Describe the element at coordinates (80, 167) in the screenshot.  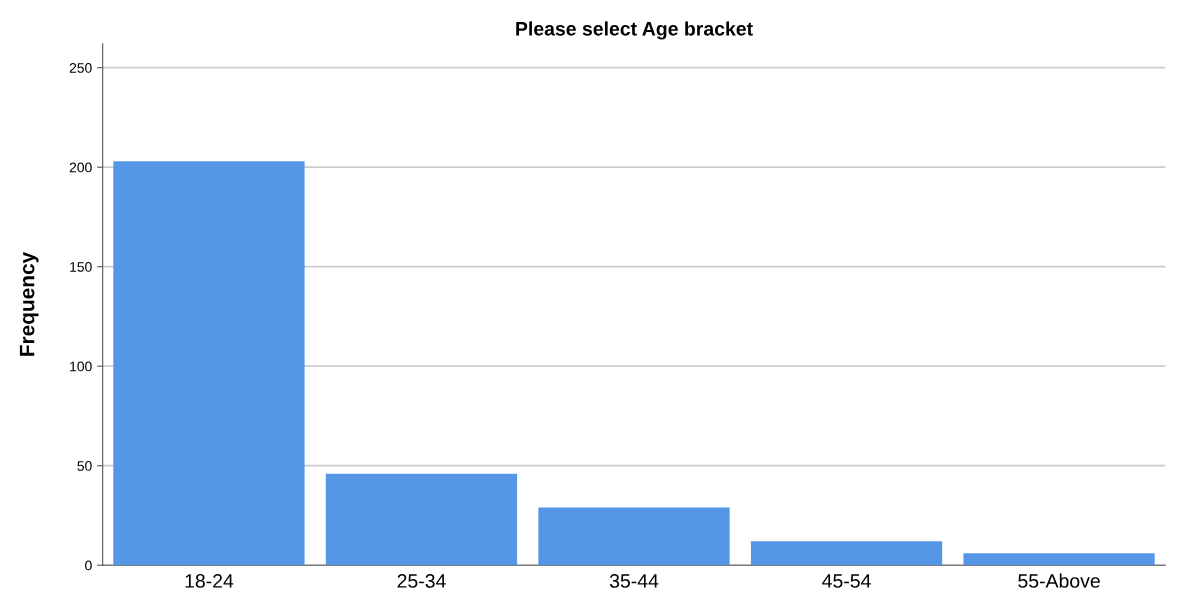
I see `y-tick-label: 200` at that location.